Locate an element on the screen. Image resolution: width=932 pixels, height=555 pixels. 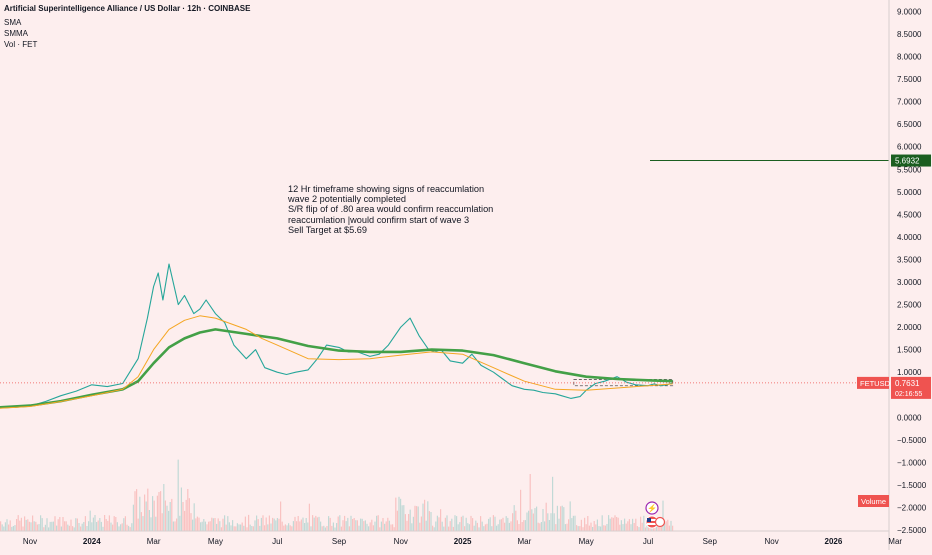
time-tick-label: Jul is located at coordinates (277, 541).